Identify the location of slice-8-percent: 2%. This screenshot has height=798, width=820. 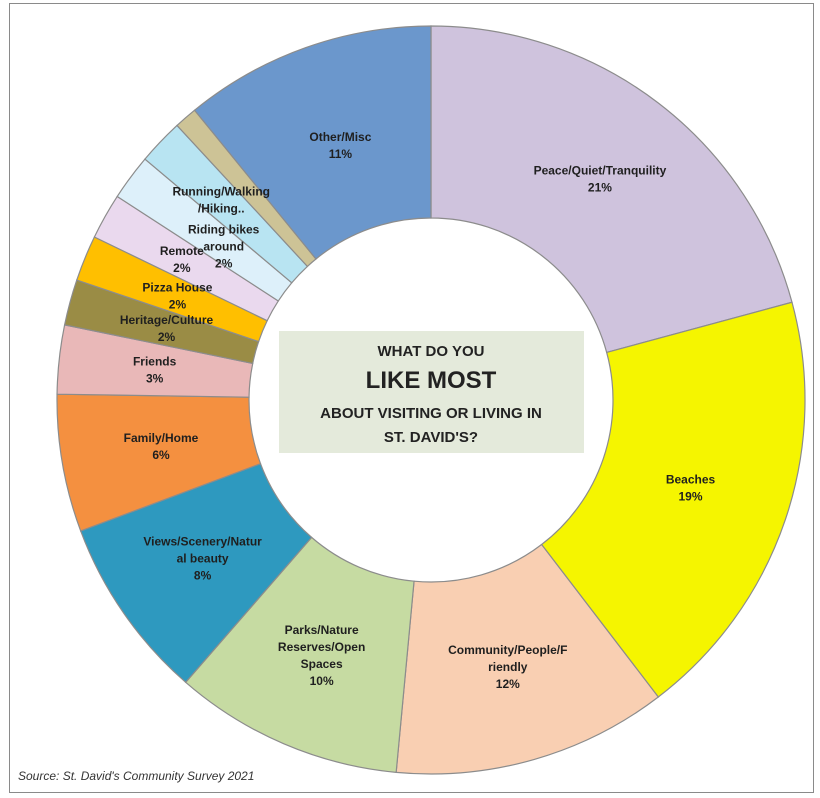
(178, 305).